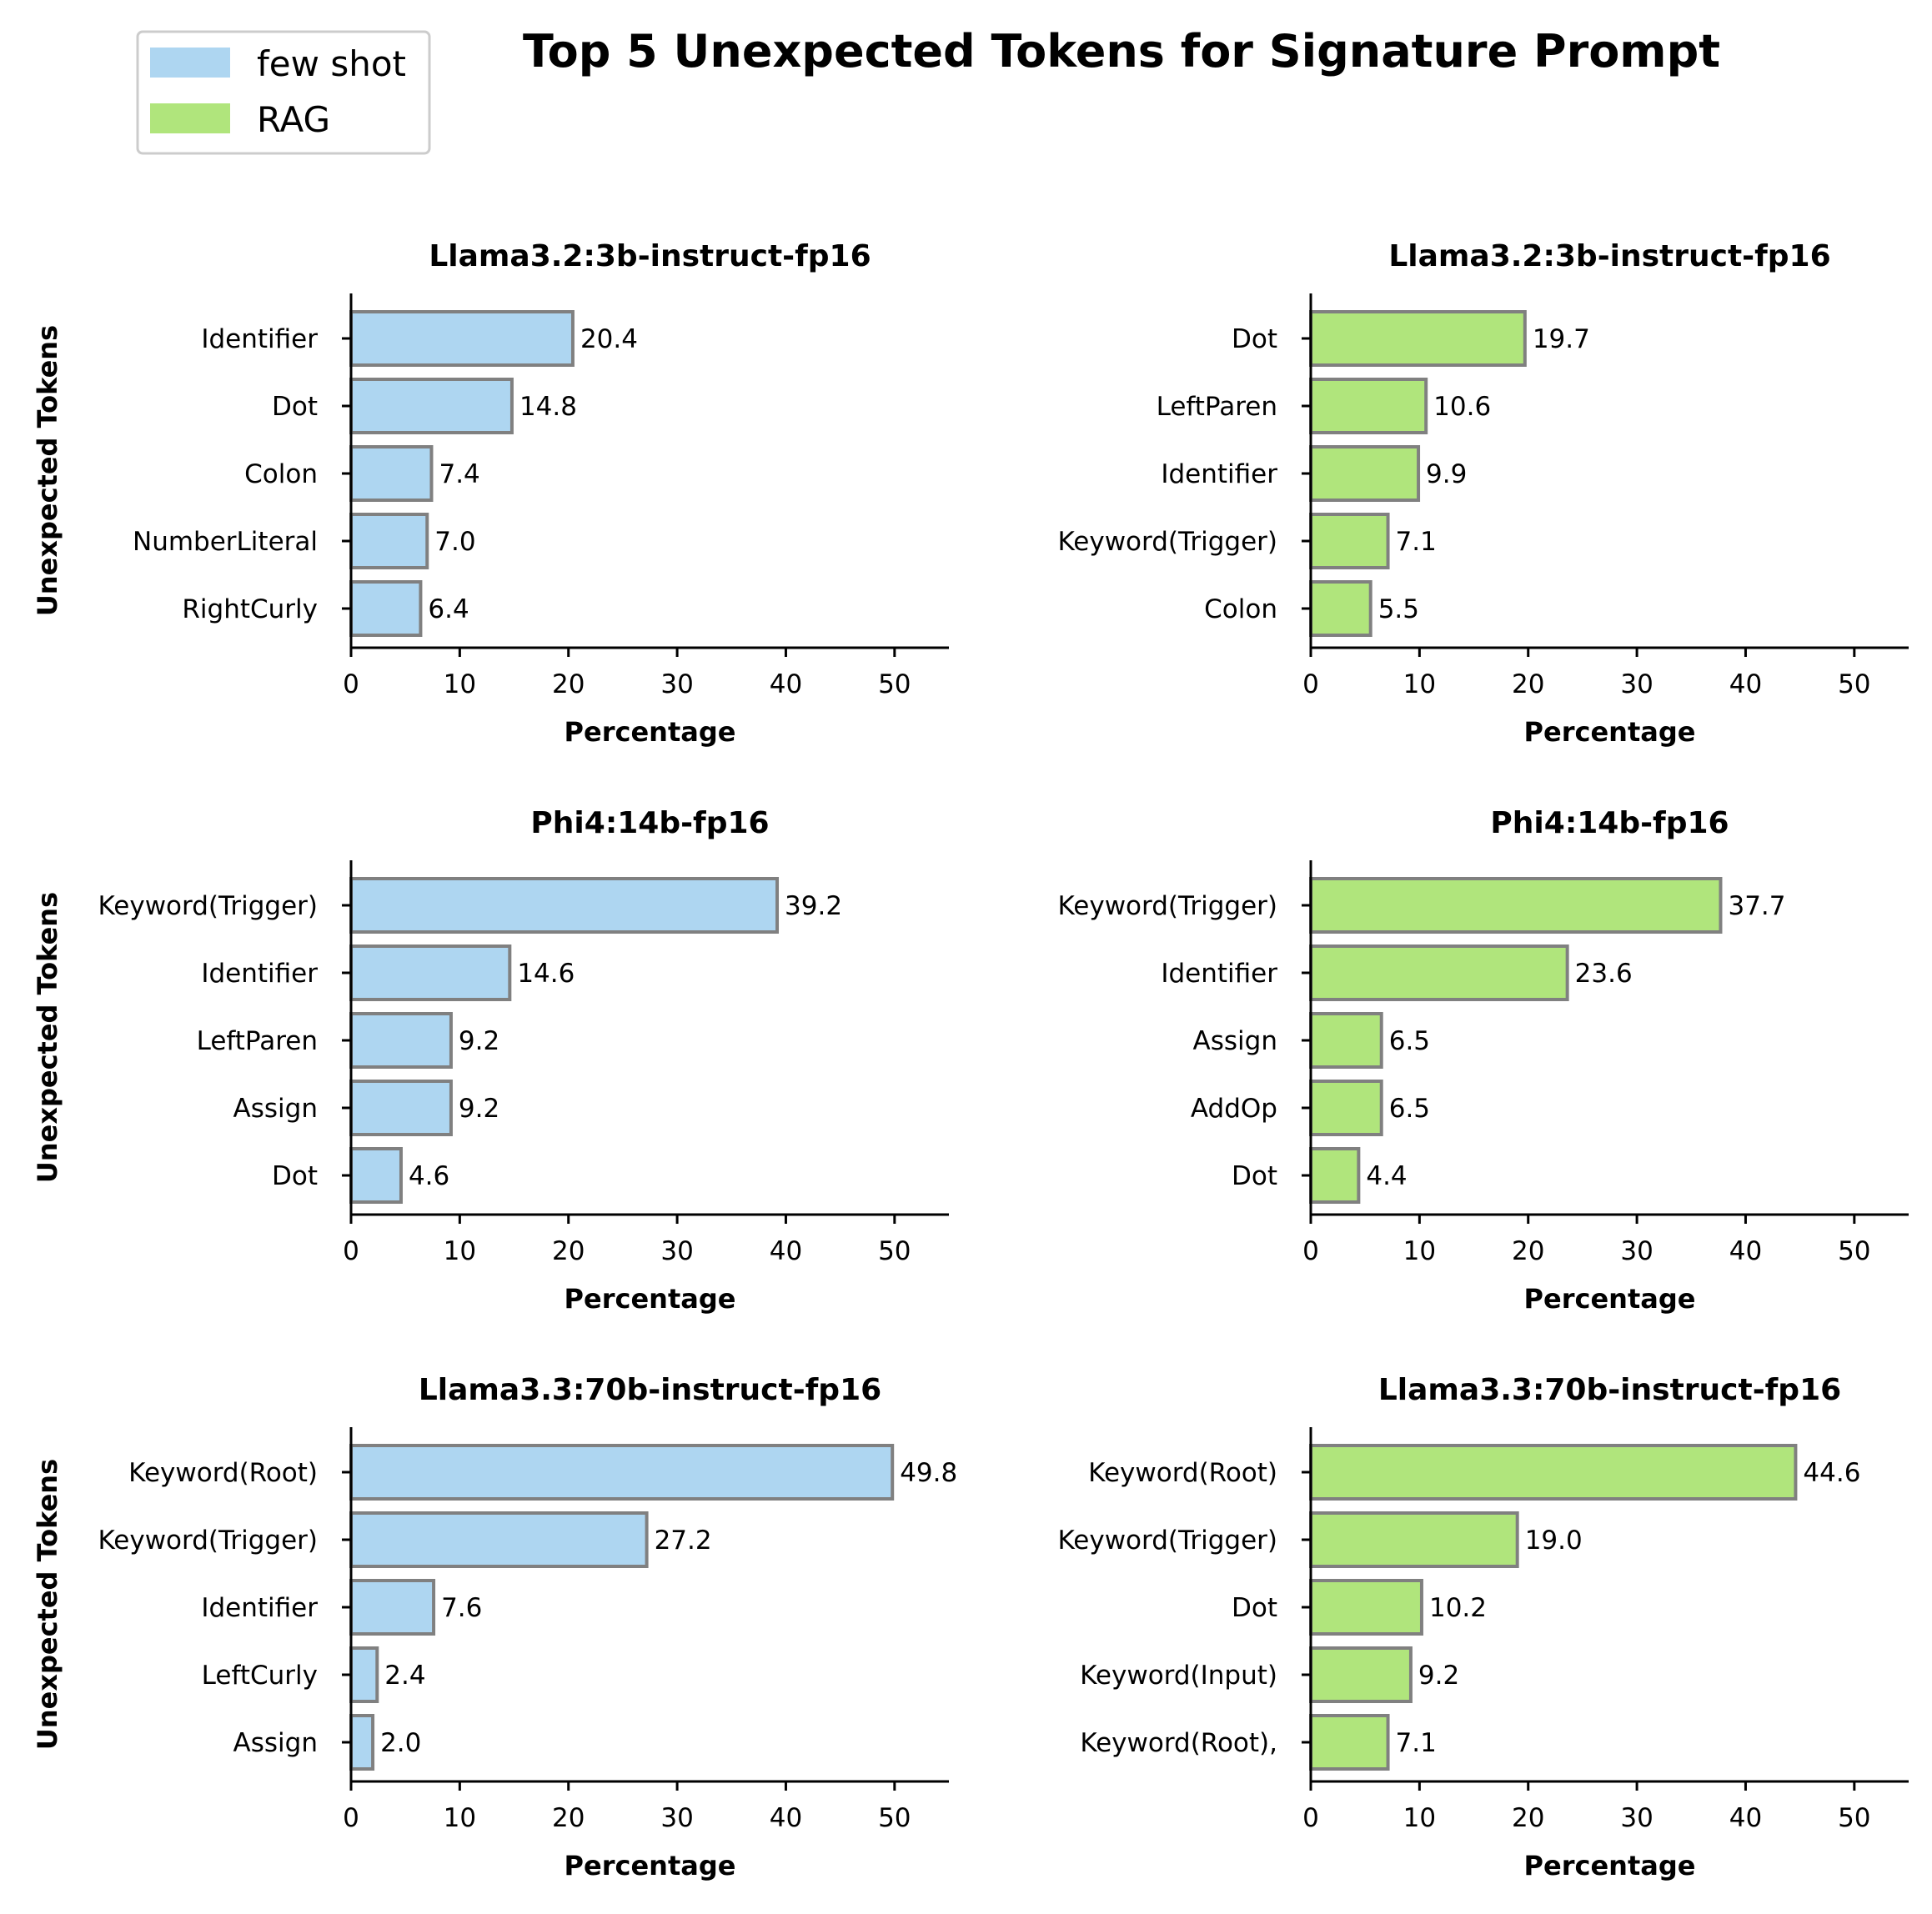  Describe the element at coordinates (609, 339) in the screenshot. I see `data-label: 20.4` at that location.